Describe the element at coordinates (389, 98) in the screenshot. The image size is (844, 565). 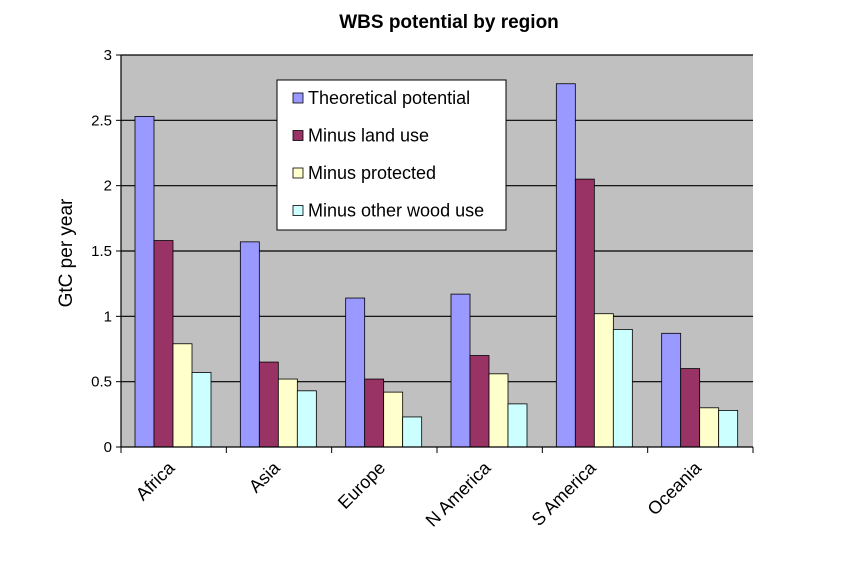
I see `legend-entry: Theoretical potential` at that location.